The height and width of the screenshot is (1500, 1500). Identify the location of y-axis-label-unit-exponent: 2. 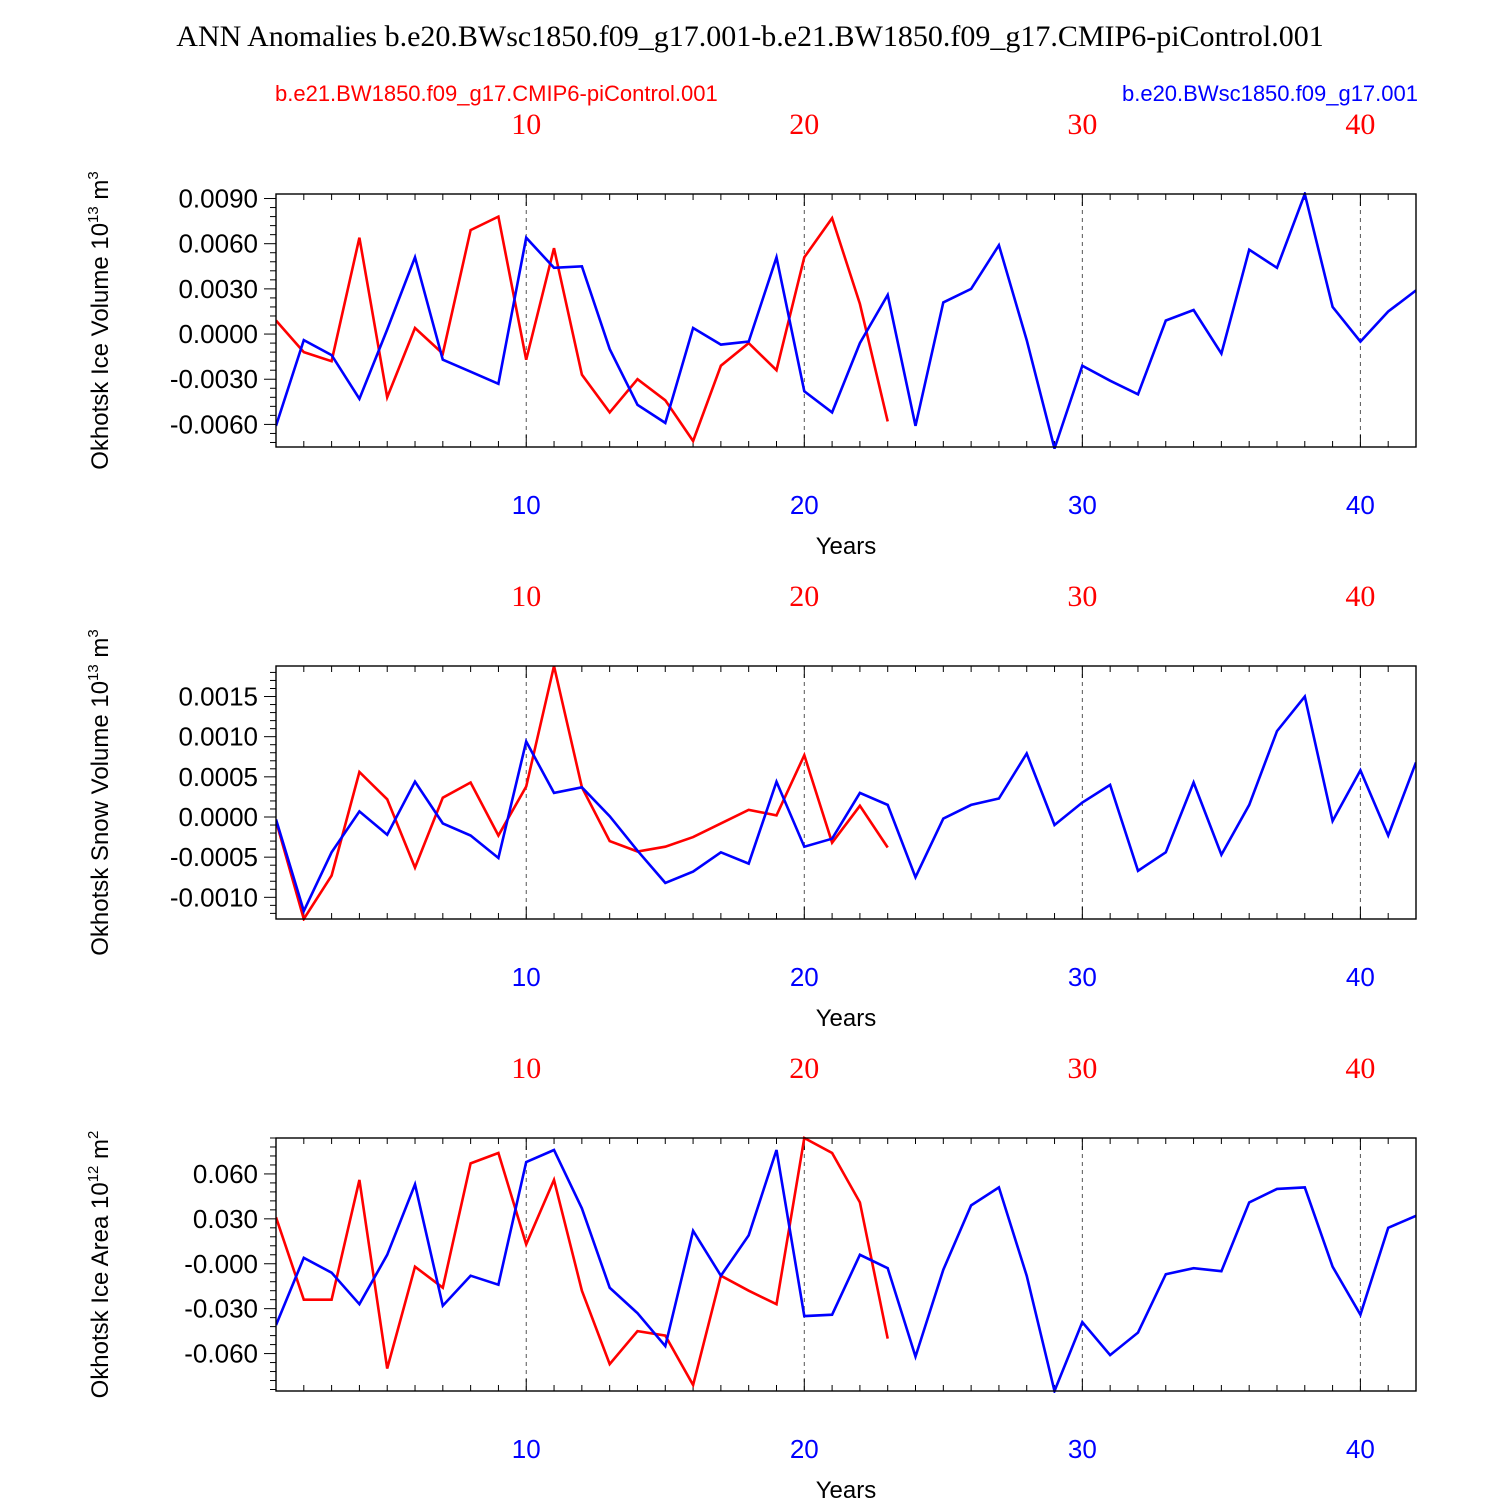
(93, 1135).